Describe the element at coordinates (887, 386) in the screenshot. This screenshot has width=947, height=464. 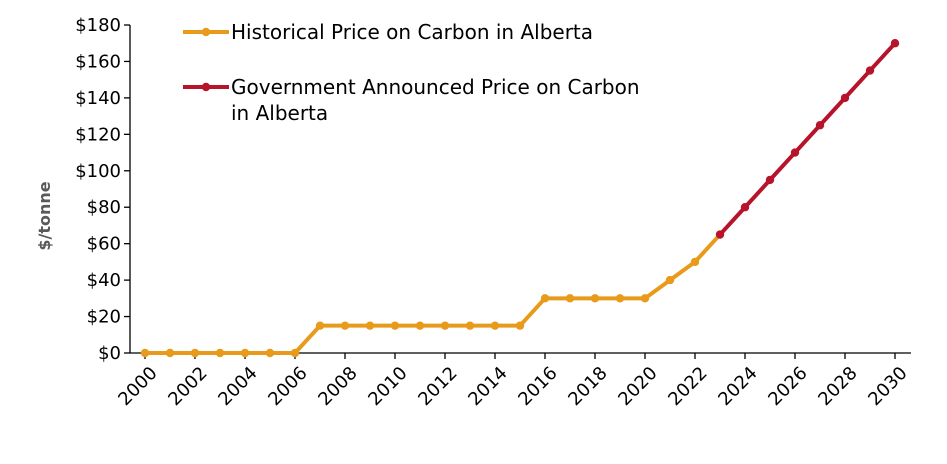
I see `x-tick-label: 2030` at that location.